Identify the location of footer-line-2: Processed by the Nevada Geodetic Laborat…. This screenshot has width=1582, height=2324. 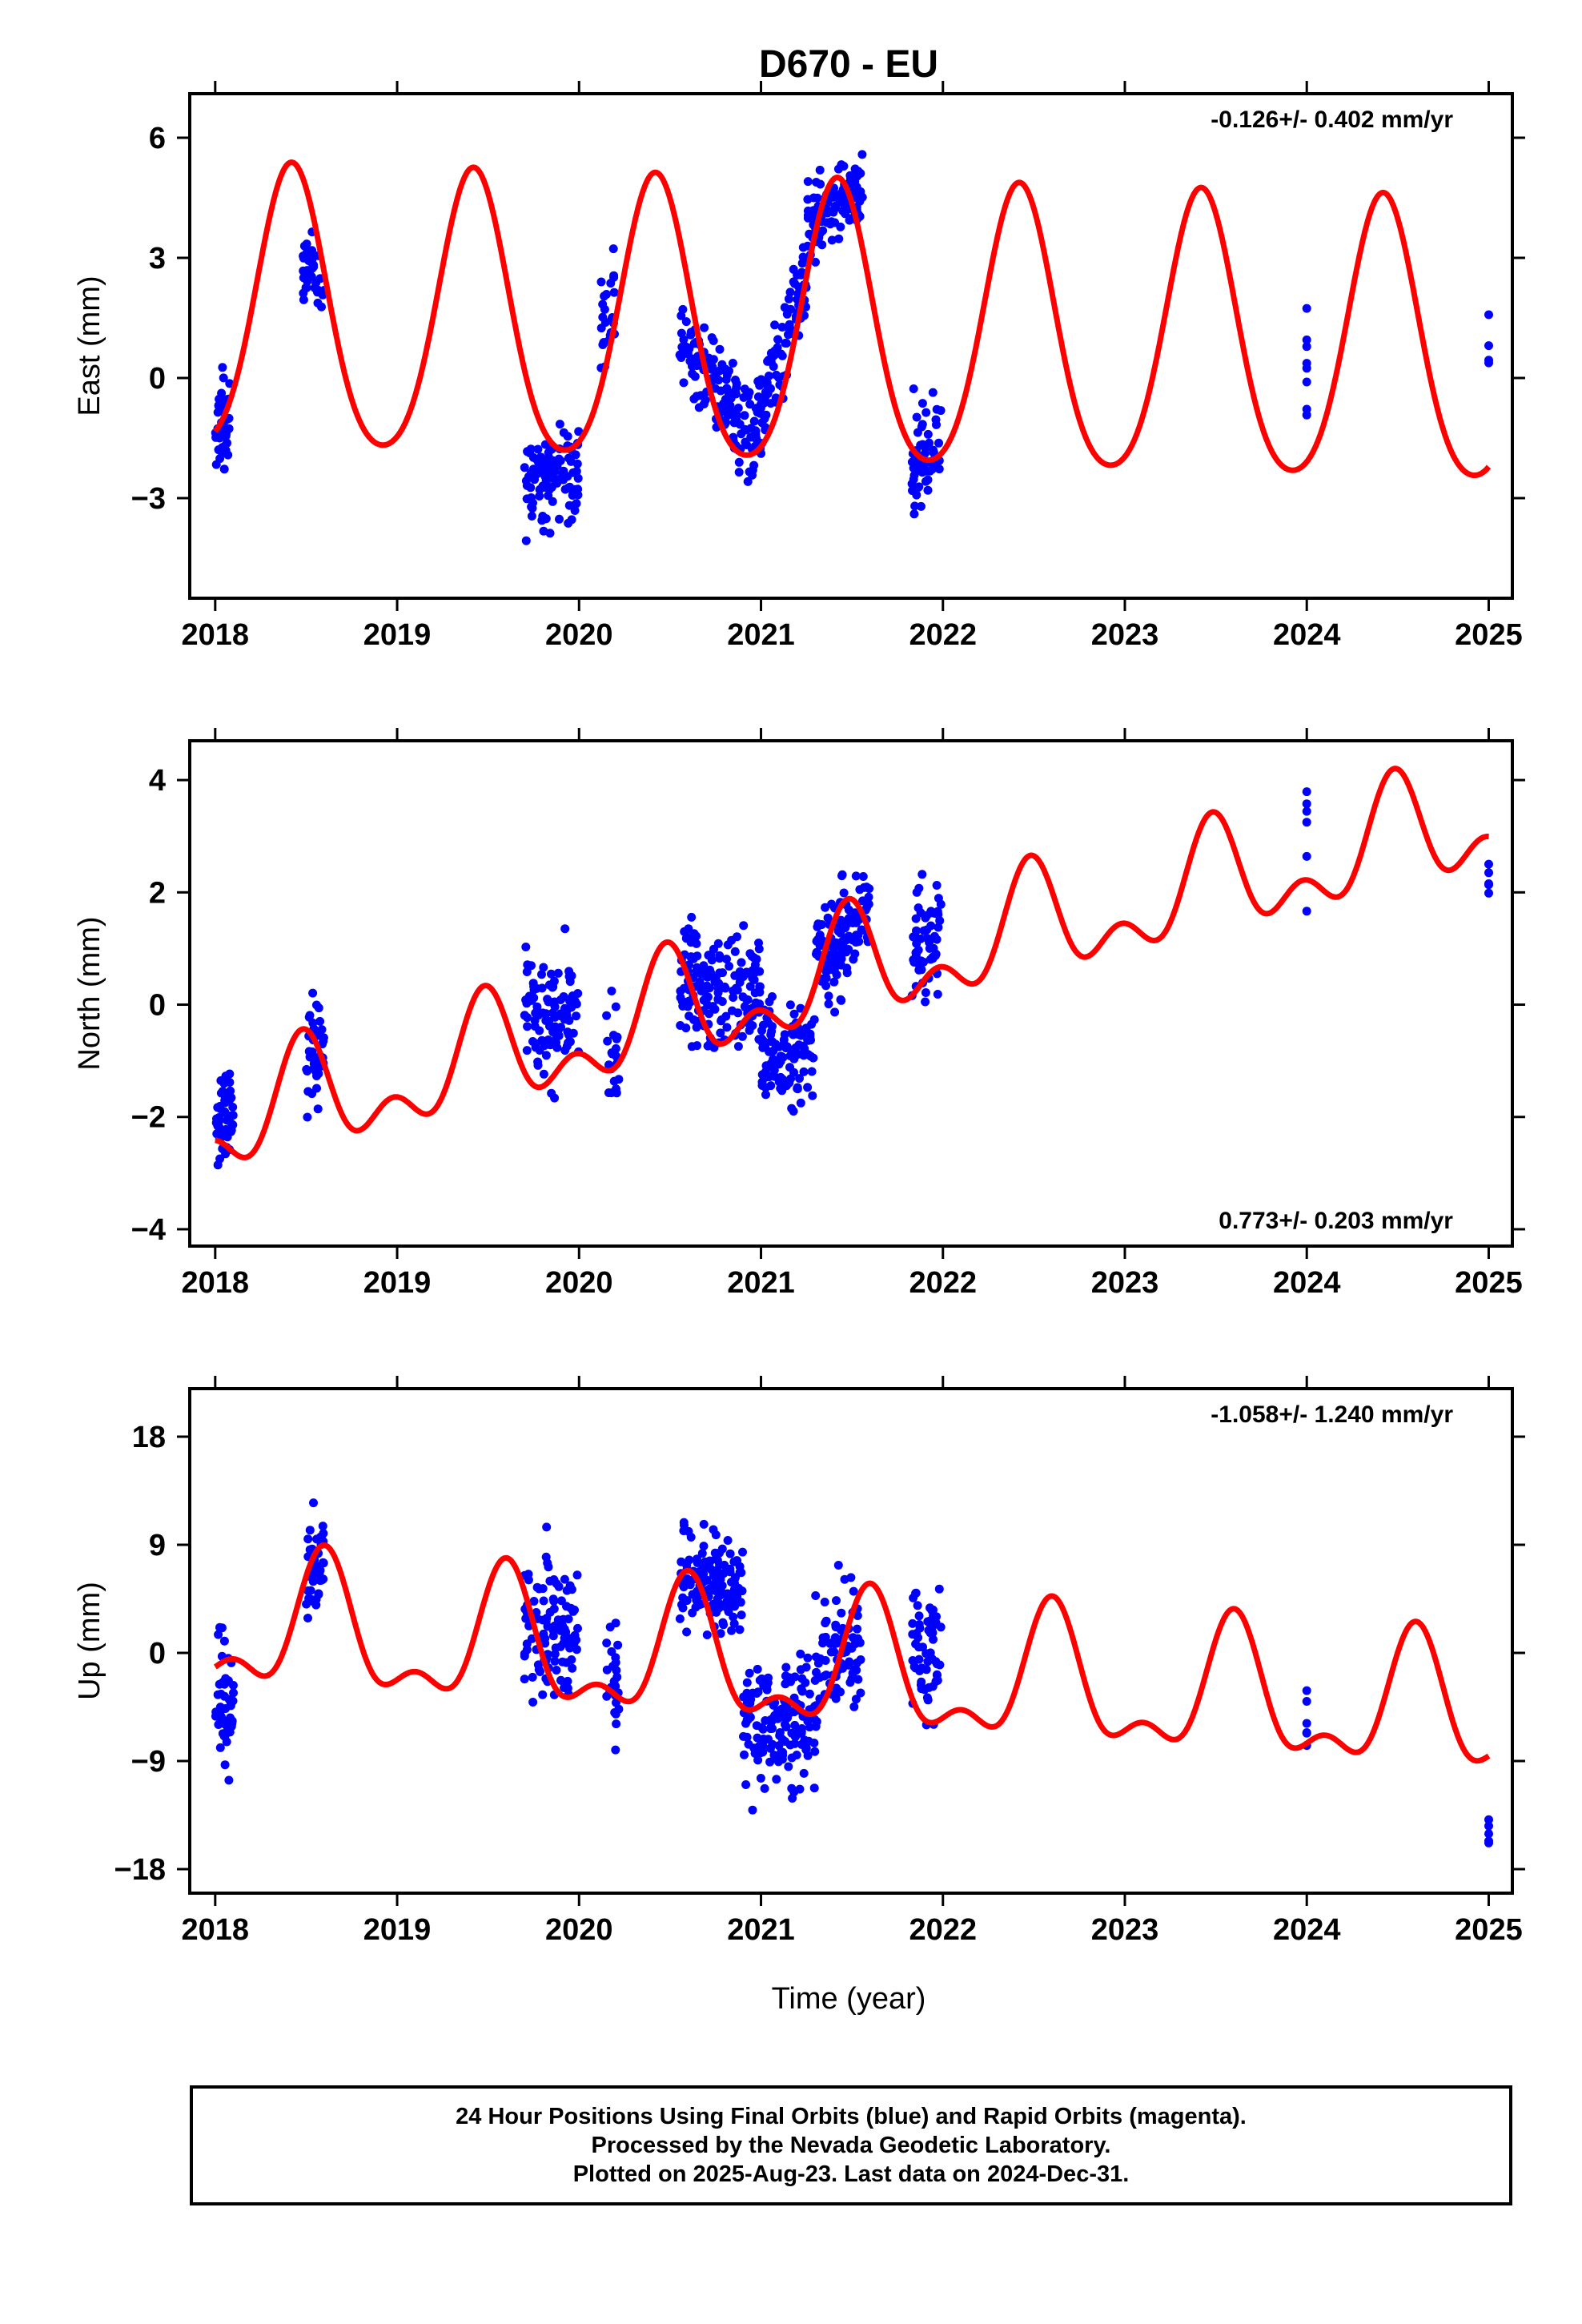
(851, 2145).